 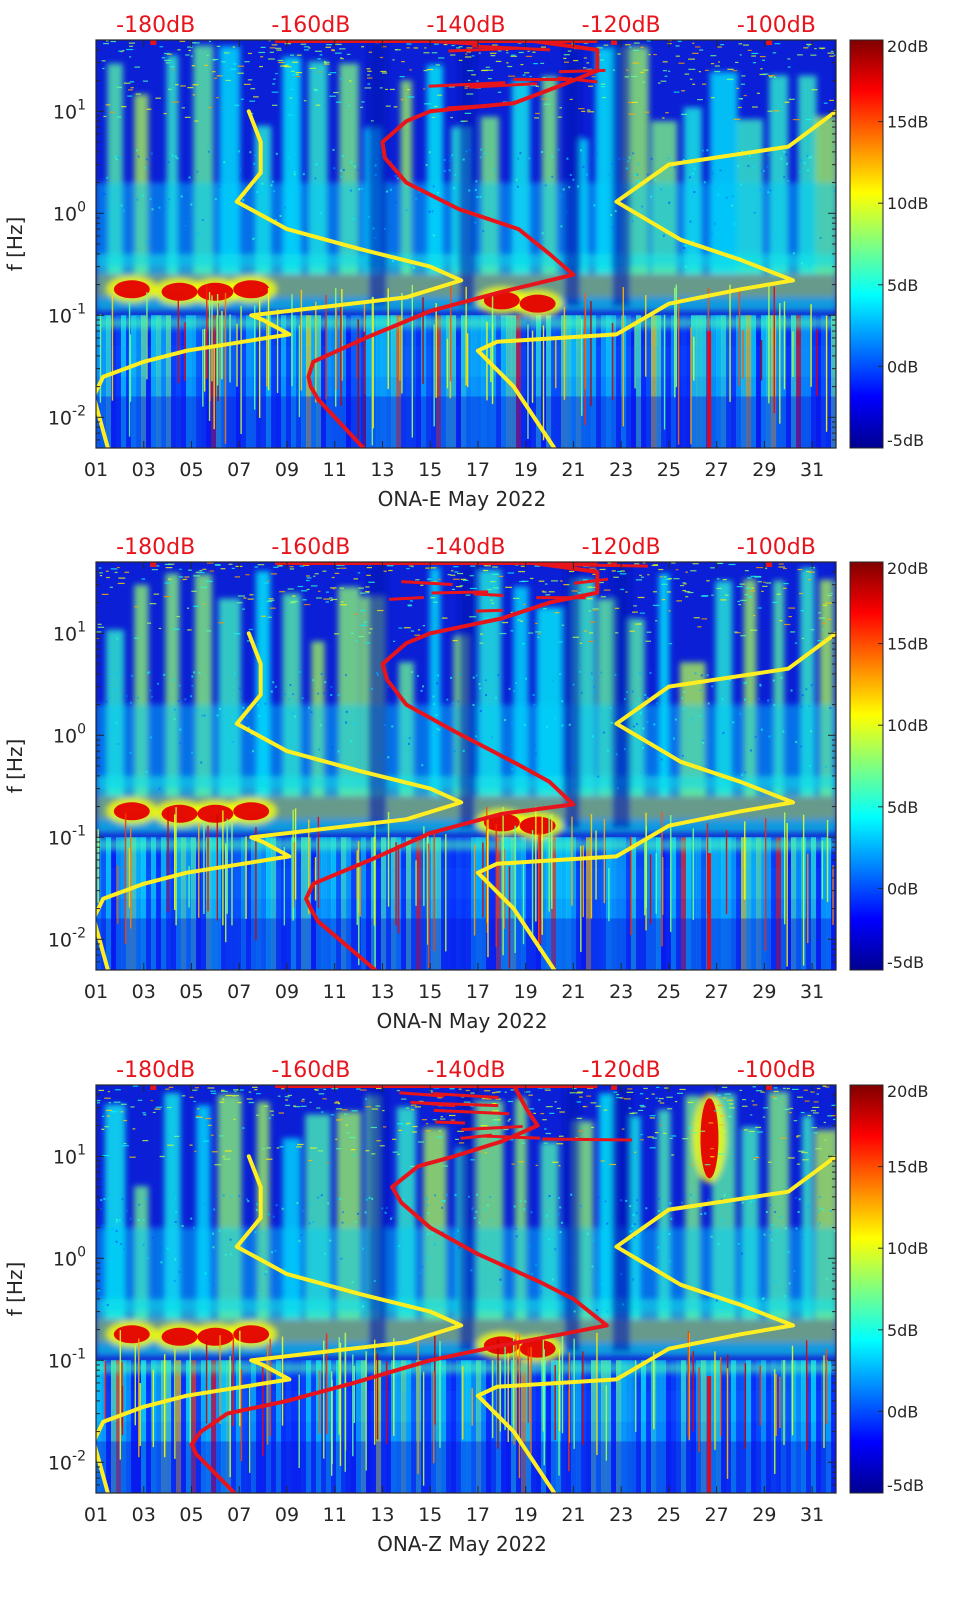 I want to click on x-axis-title: ONA-E May 2022, so click(x=462, y=499).